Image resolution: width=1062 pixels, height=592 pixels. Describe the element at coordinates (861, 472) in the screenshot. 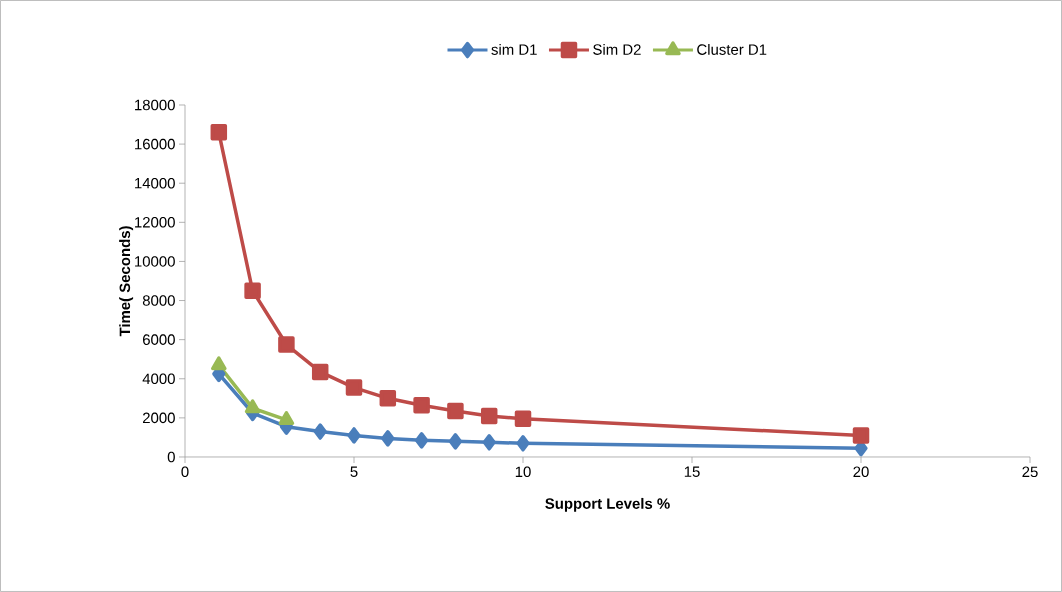

I see `x-tick-label: 20` at that location.